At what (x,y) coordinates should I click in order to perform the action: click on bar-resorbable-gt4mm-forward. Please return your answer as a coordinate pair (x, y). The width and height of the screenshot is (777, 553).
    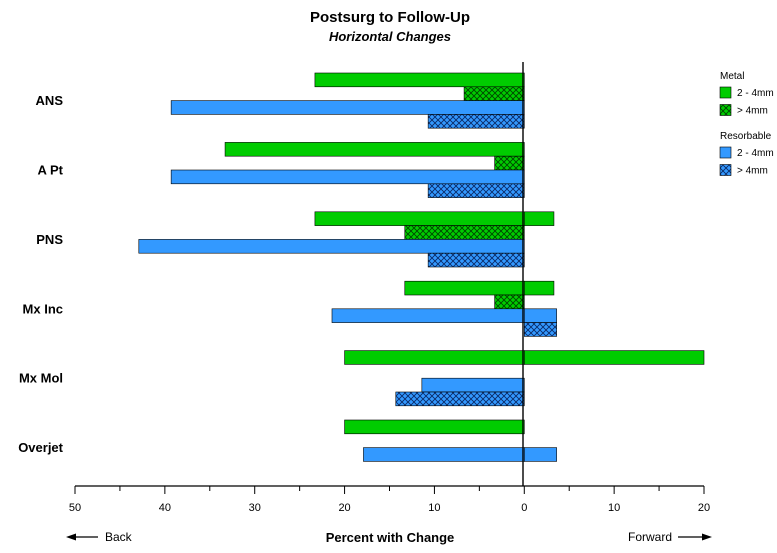
    Looking at the image, I should click on (540, 329).